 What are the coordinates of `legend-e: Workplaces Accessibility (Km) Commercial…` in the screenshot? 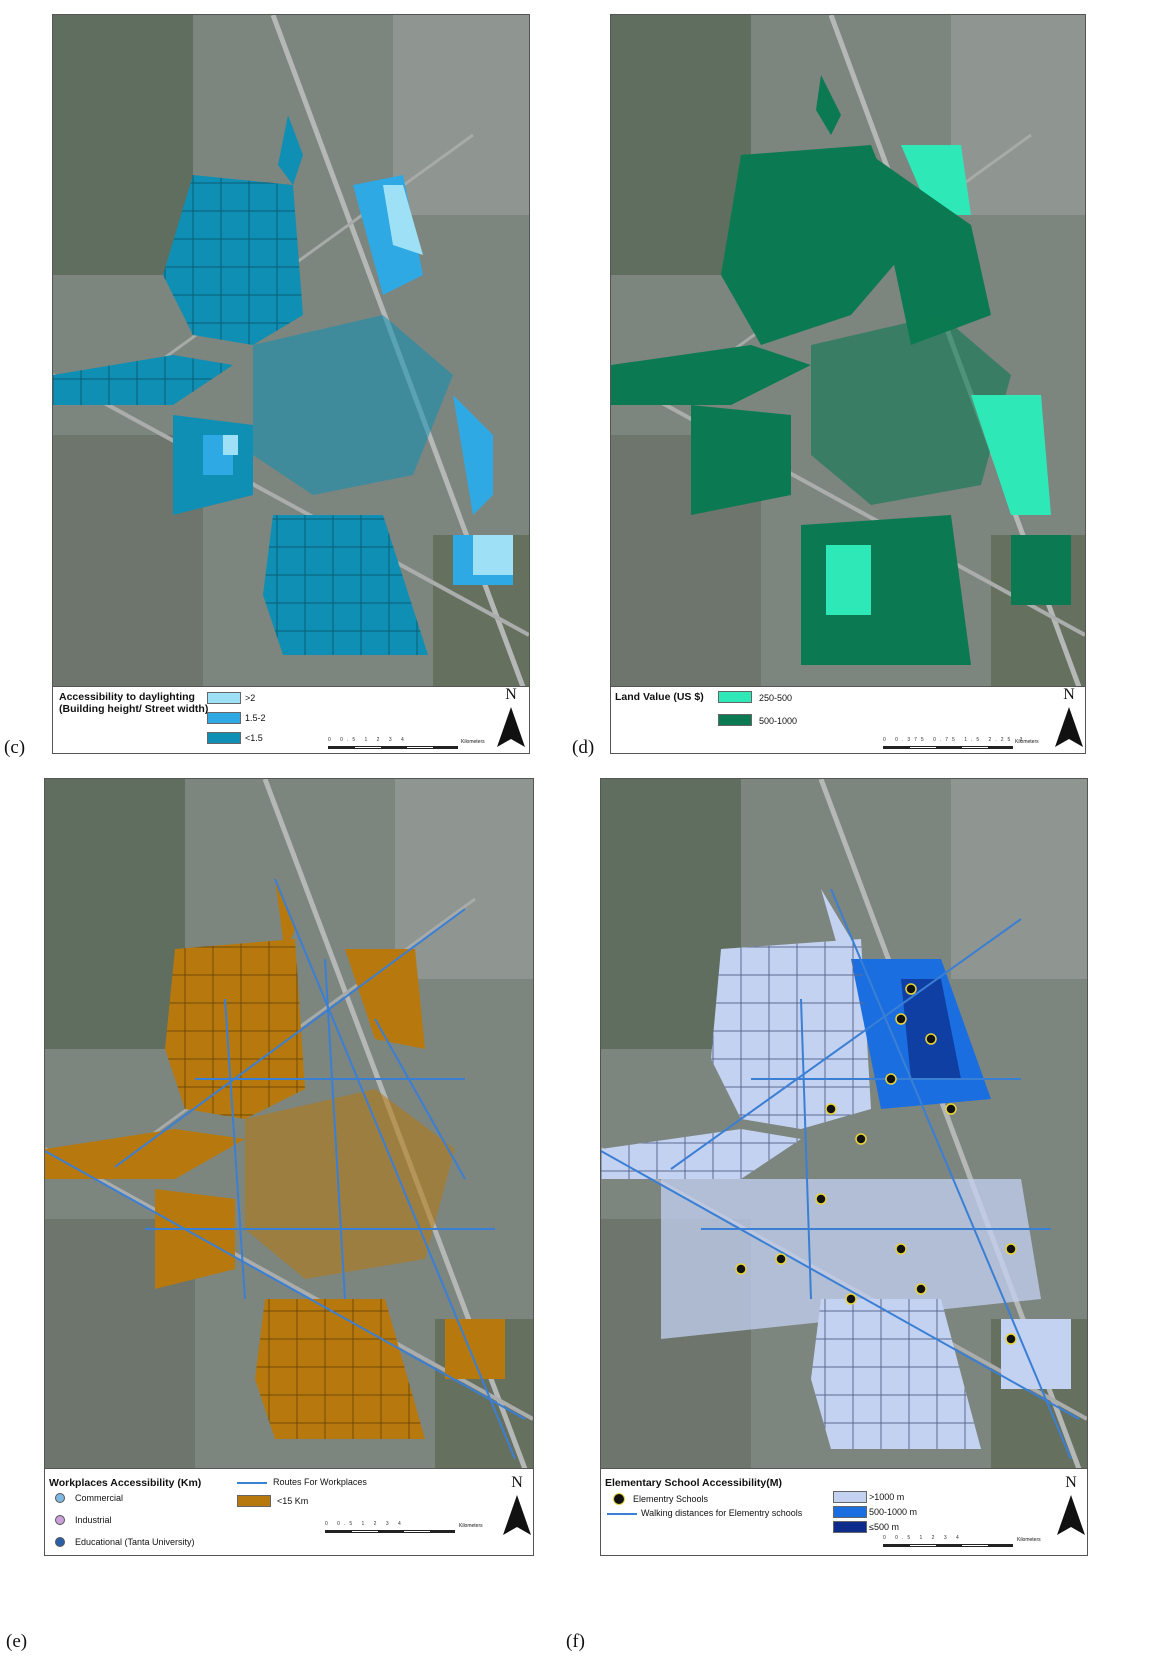 It's located at (289, 1512).